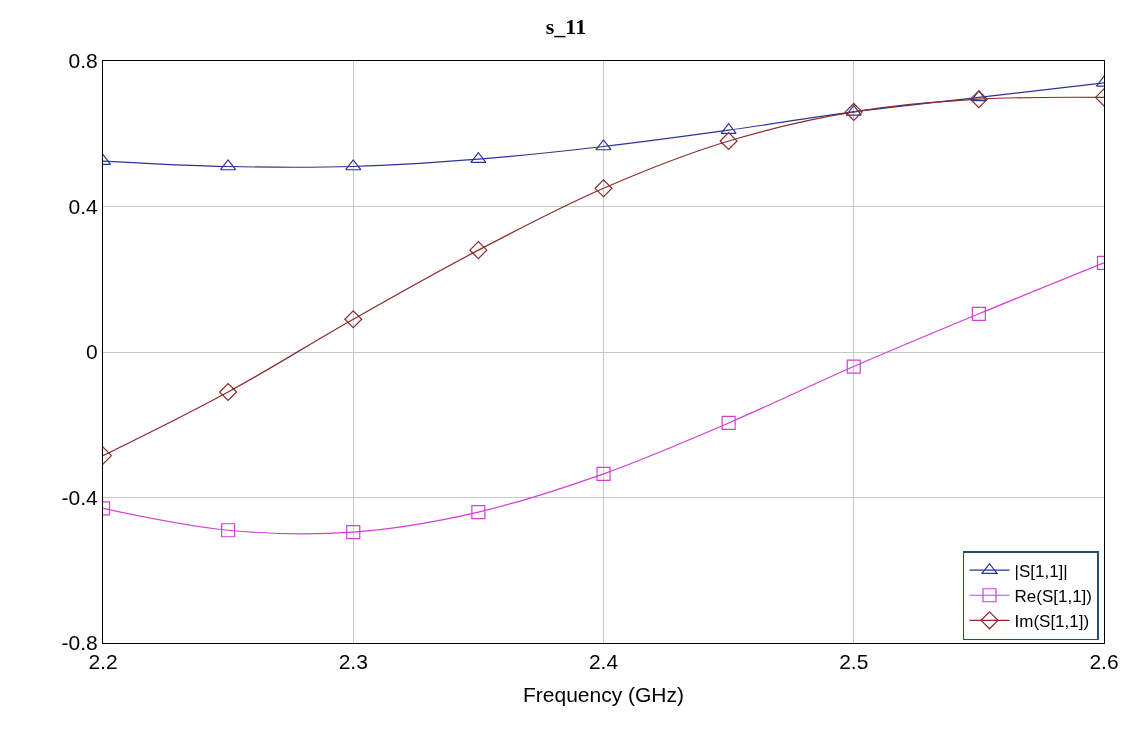 Image resolution: width=1132 pixels, height=747 pixels. I want to click on x-tick-label: 2.6, so click(1104, 662).